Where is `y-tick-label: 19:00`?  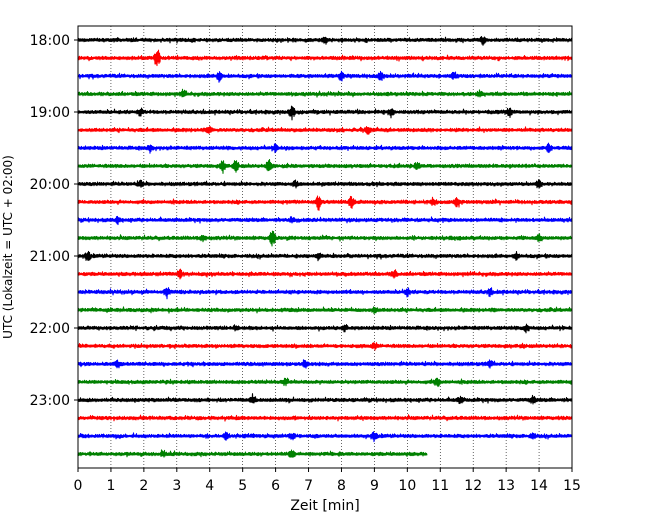 y-tick-label: 19:00 is located at coordinates (50, 113).